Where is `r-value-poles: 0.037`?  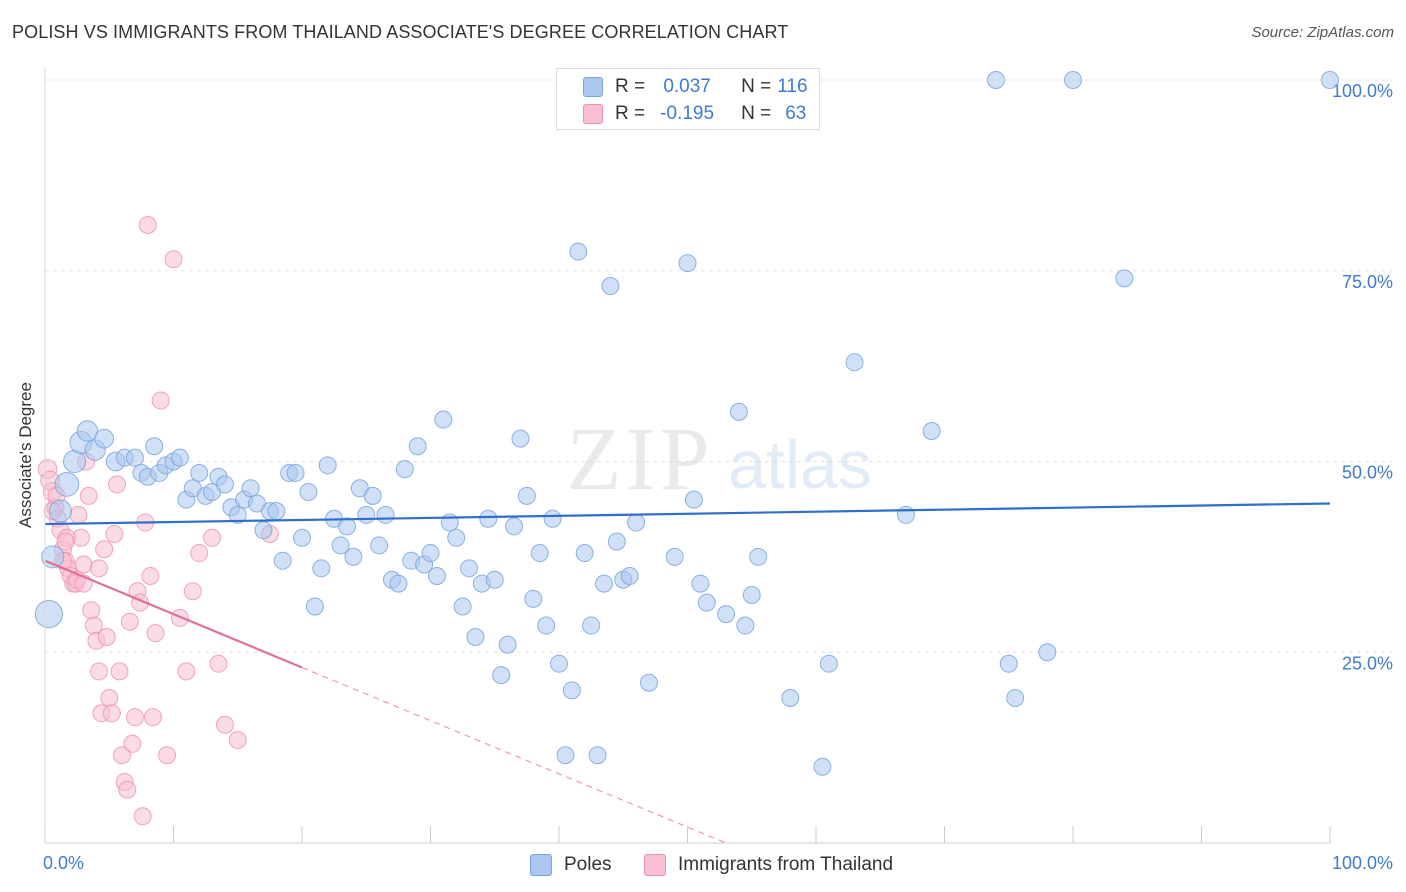
r-value-poles: 0.037 is located at coordinates (687, 86).